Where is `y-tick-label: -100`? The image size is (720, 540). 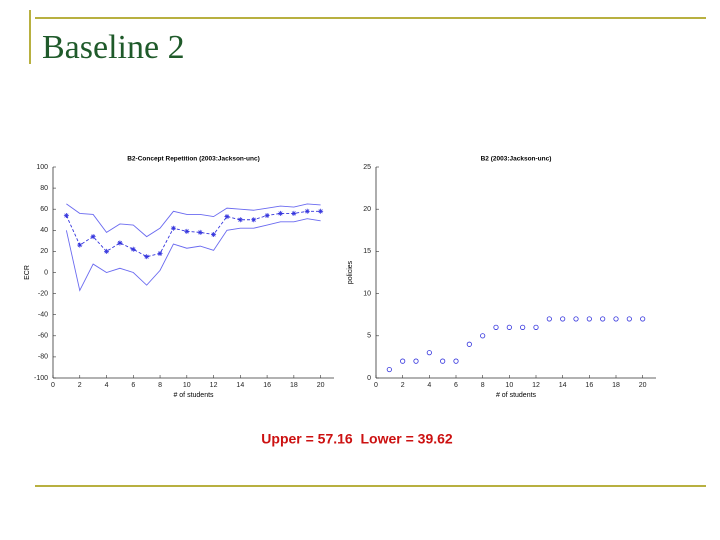
y-tick-label: -100 is located at coordinates (41, 378).